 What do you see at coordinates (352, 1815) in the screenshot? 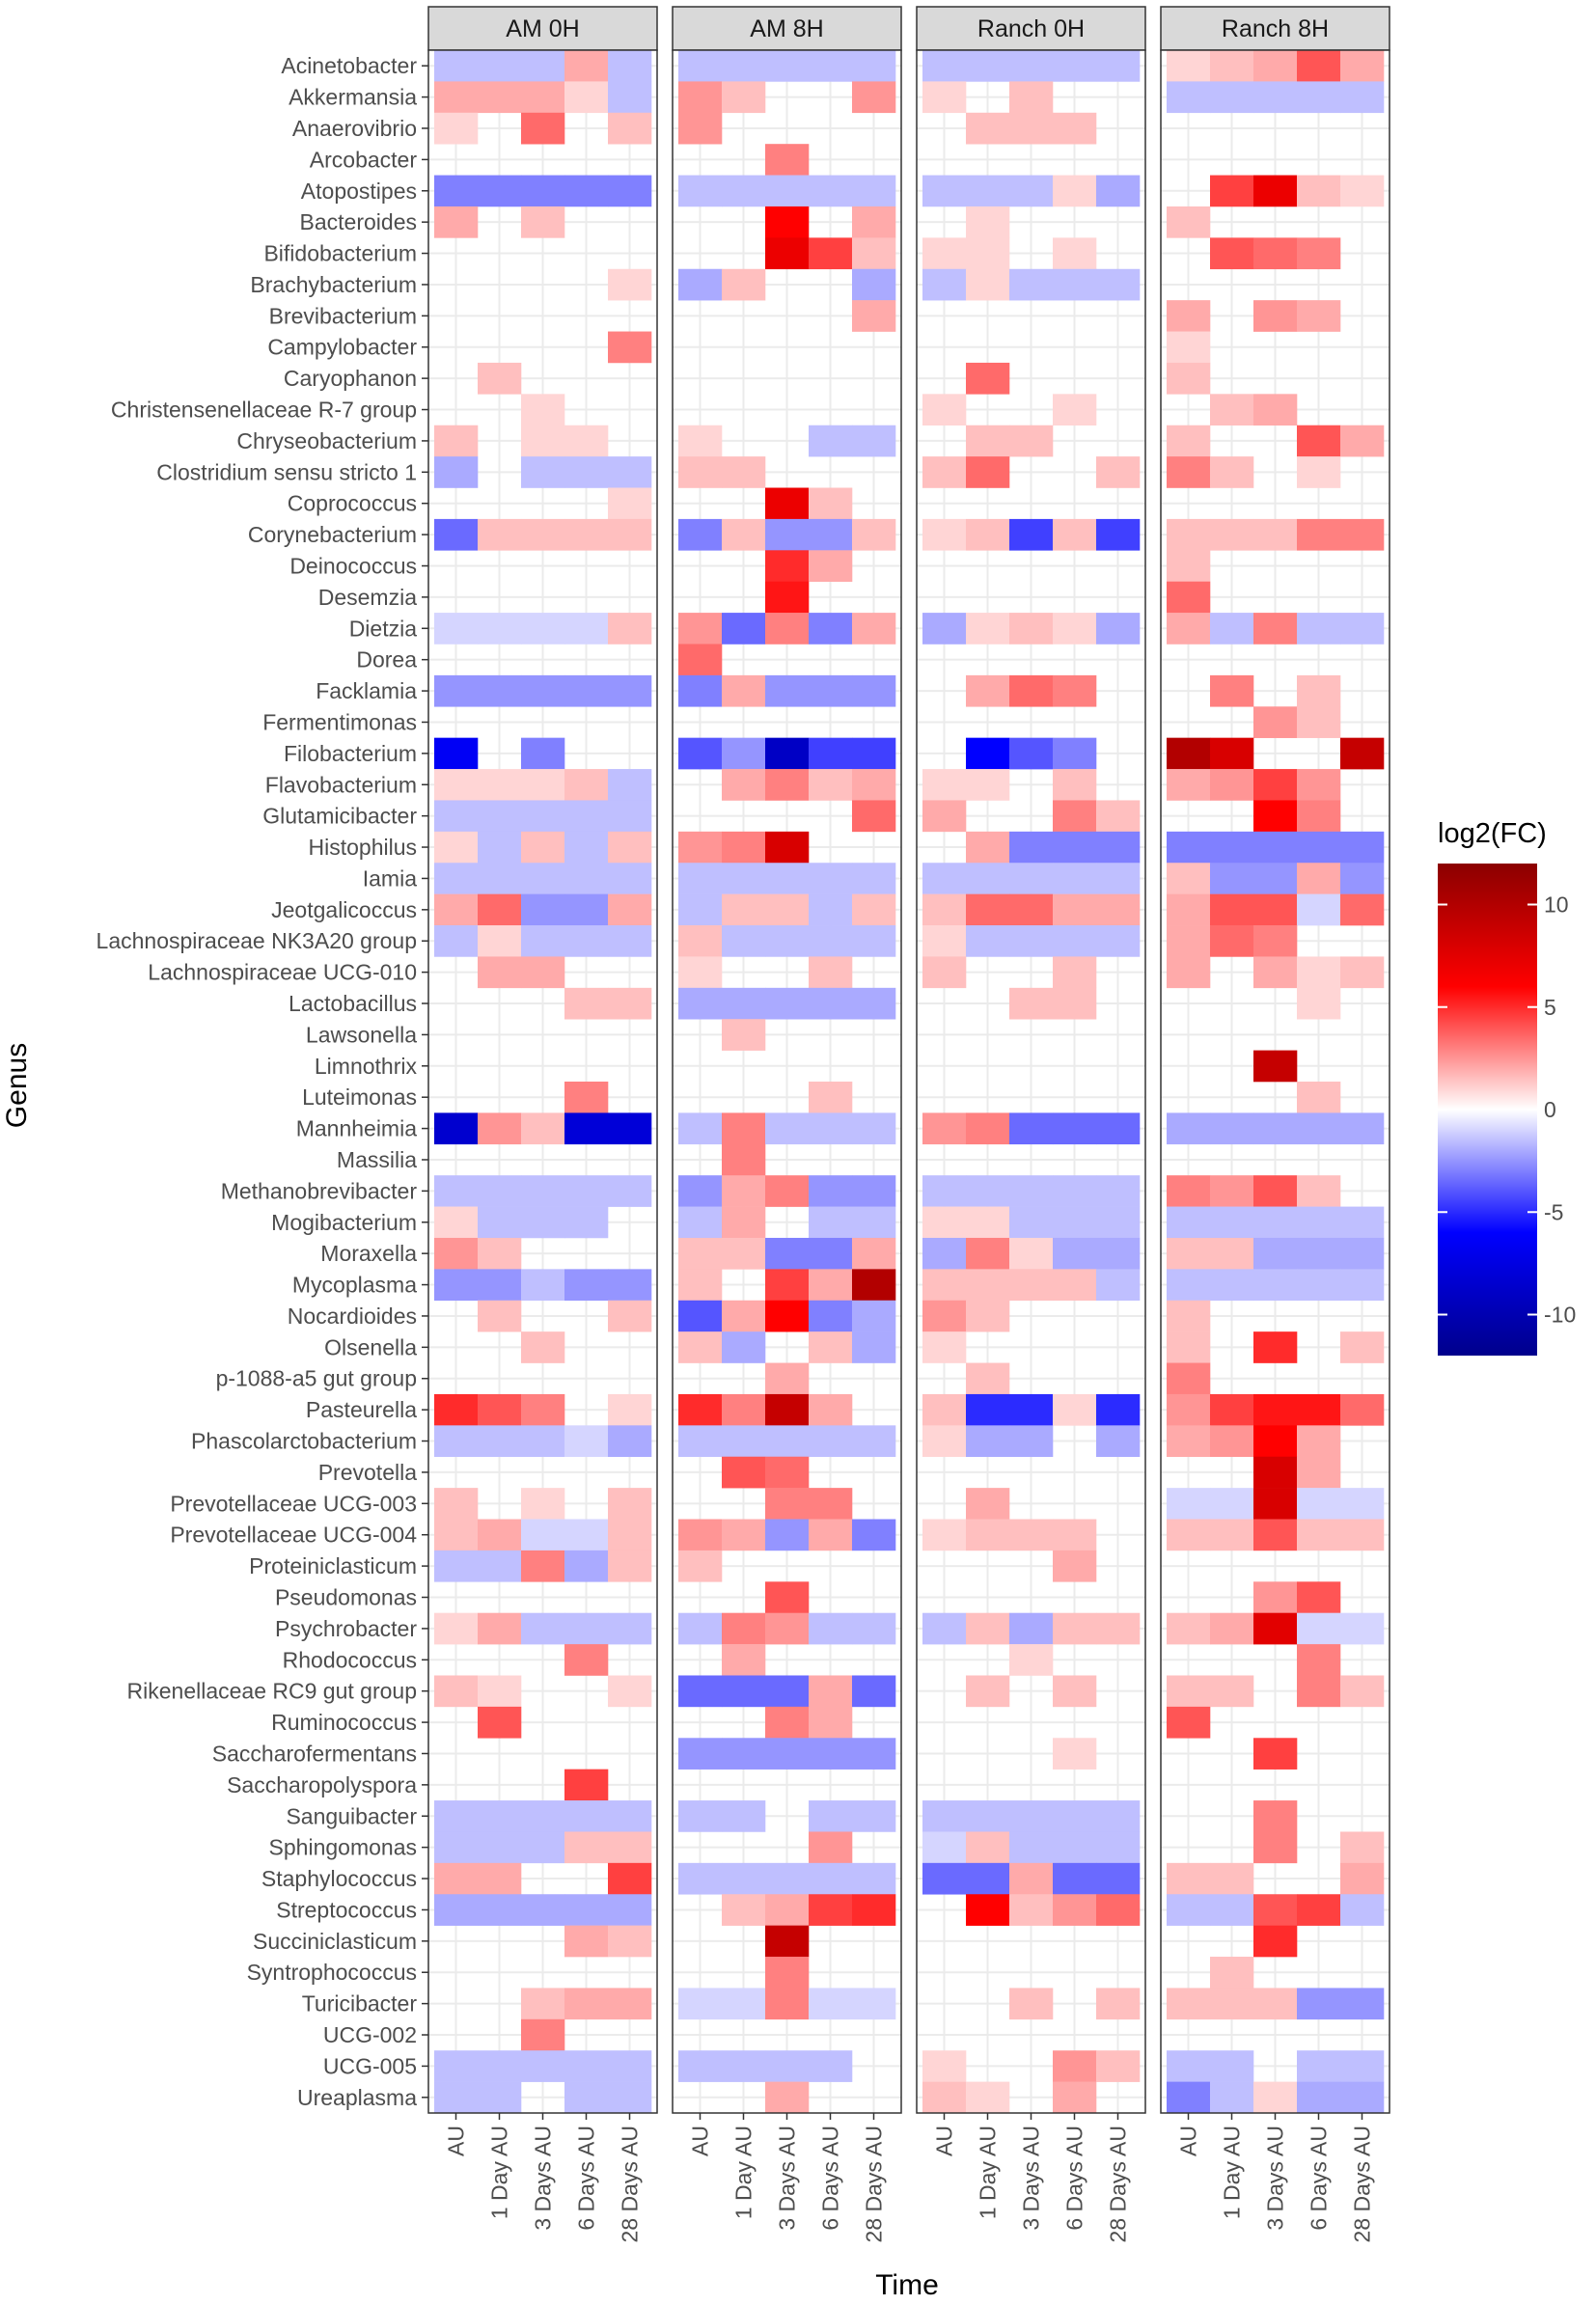
I see `y-tick-label: Sanguibacter` at bounding box center [352, 1815].